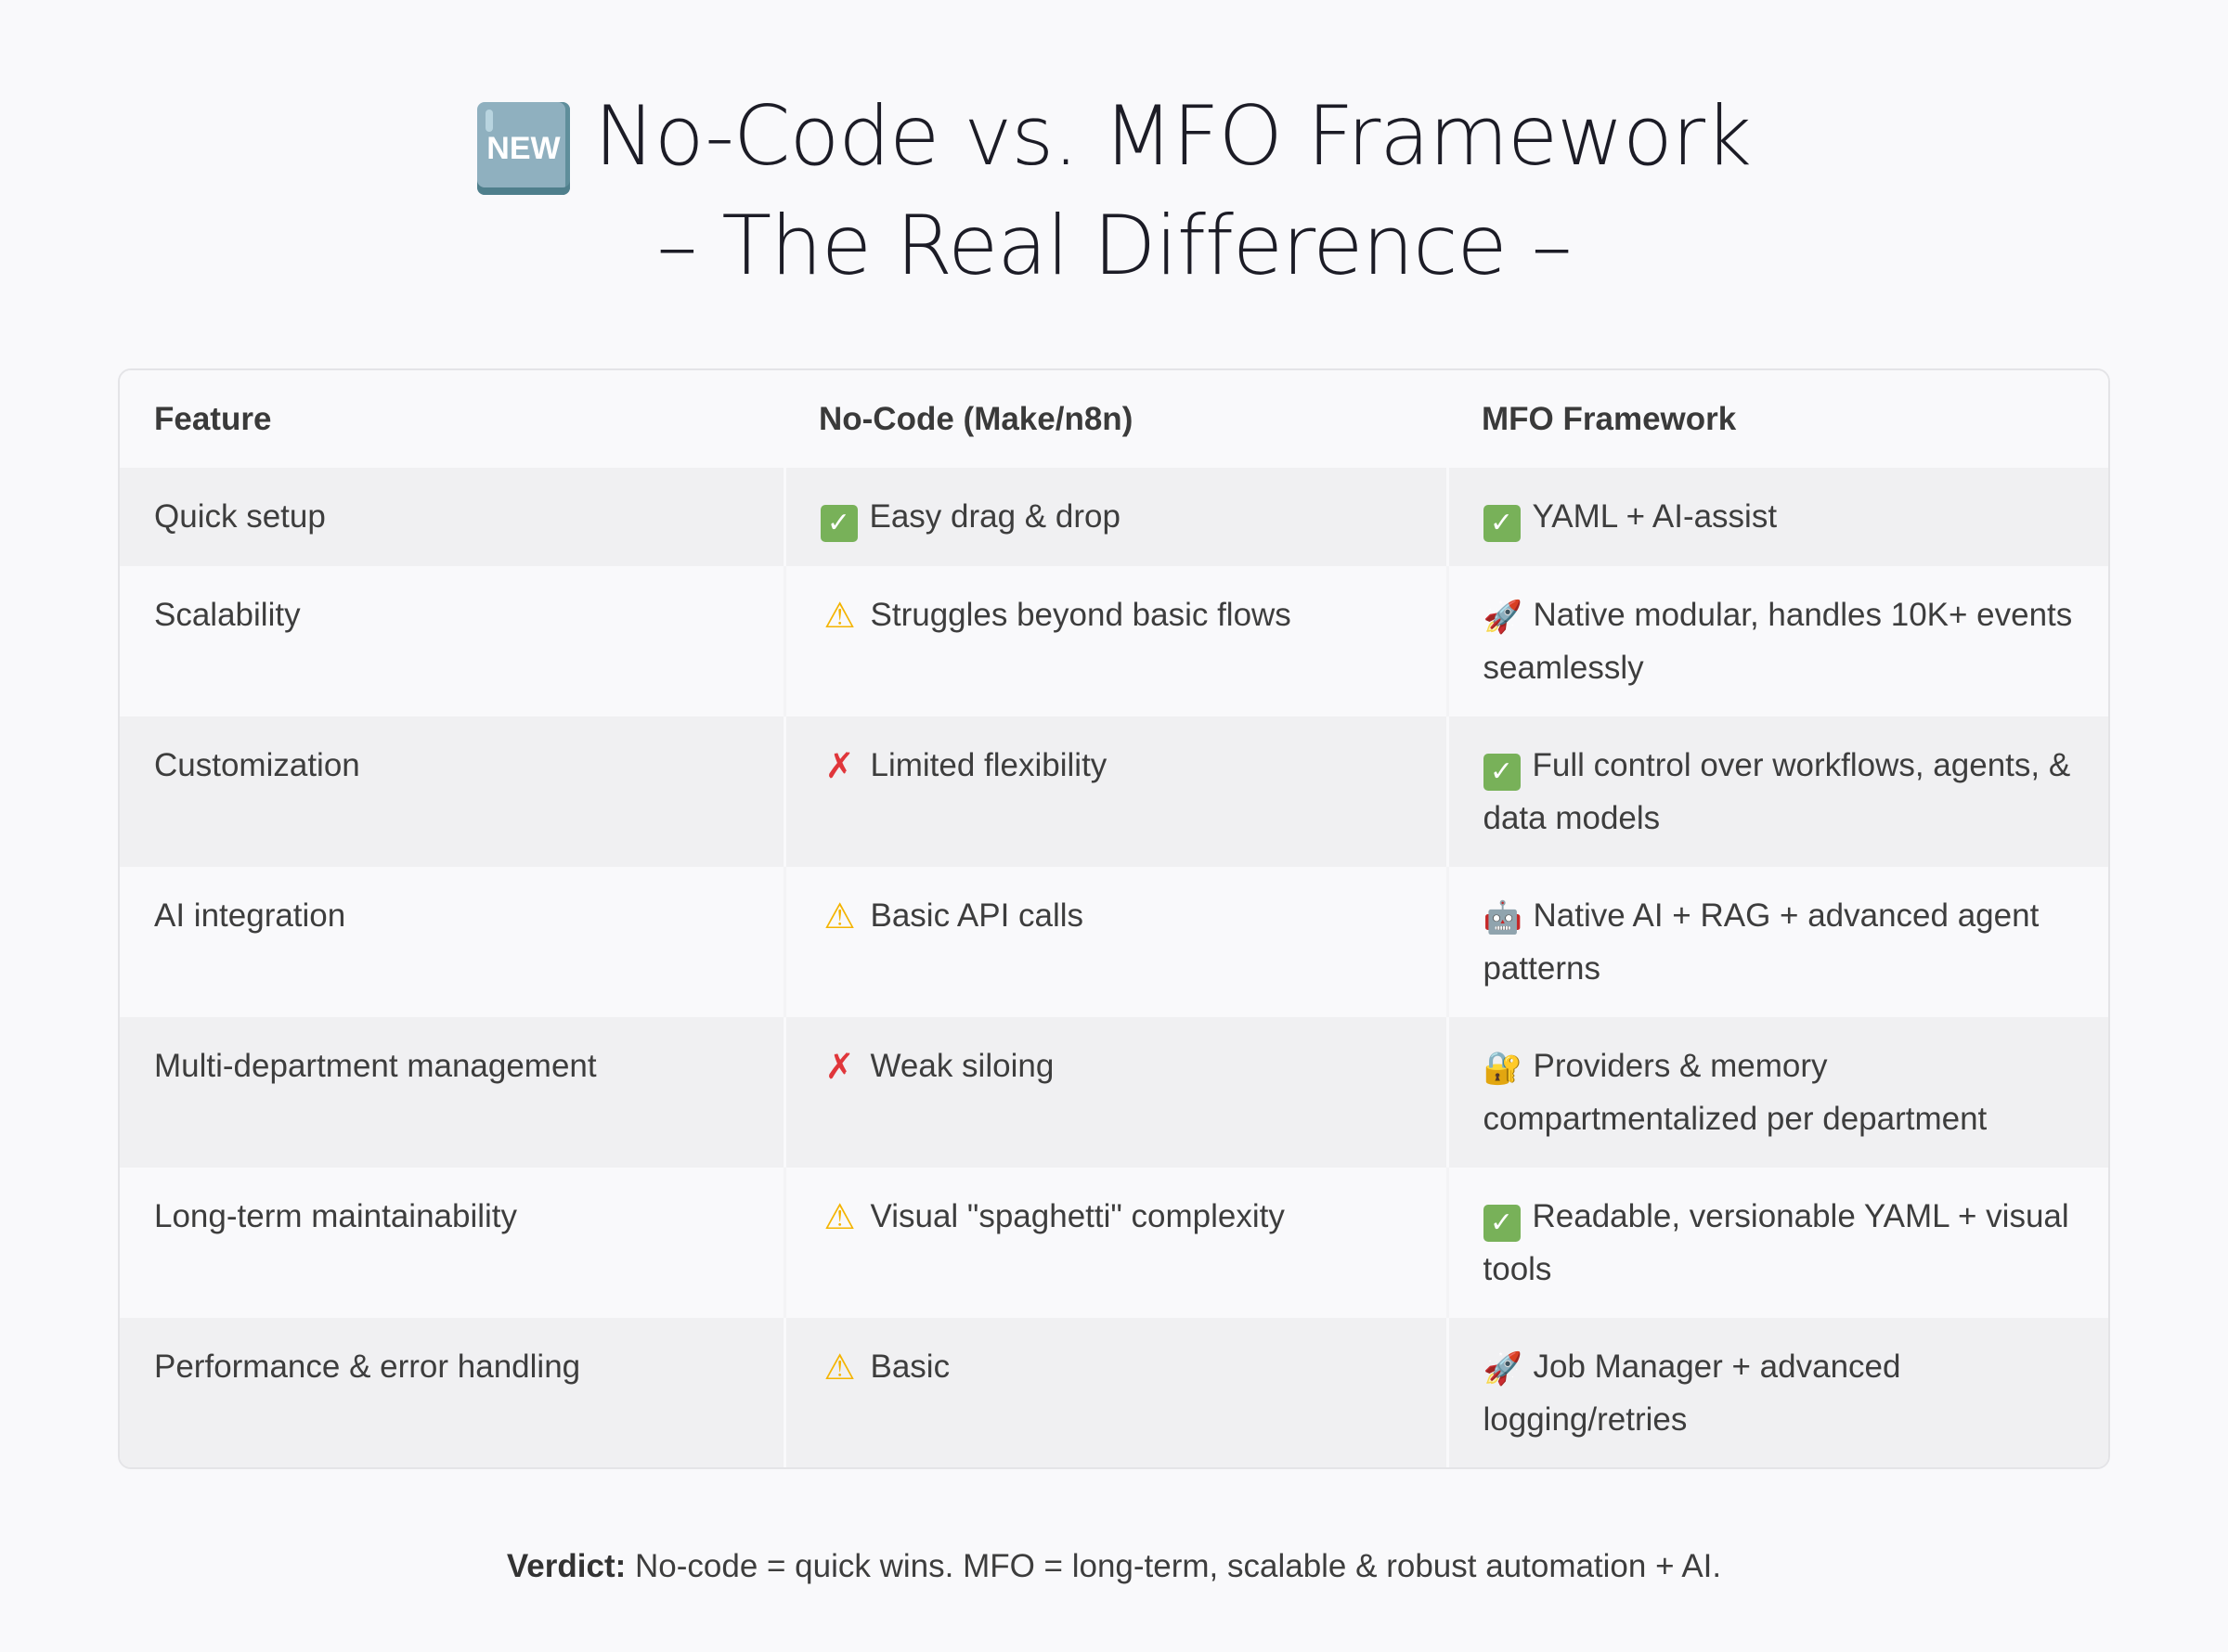 This screenshot has width=2228, height=1652. I want to click on feature-cell: Long-term maintainability, so click(452, 1243).